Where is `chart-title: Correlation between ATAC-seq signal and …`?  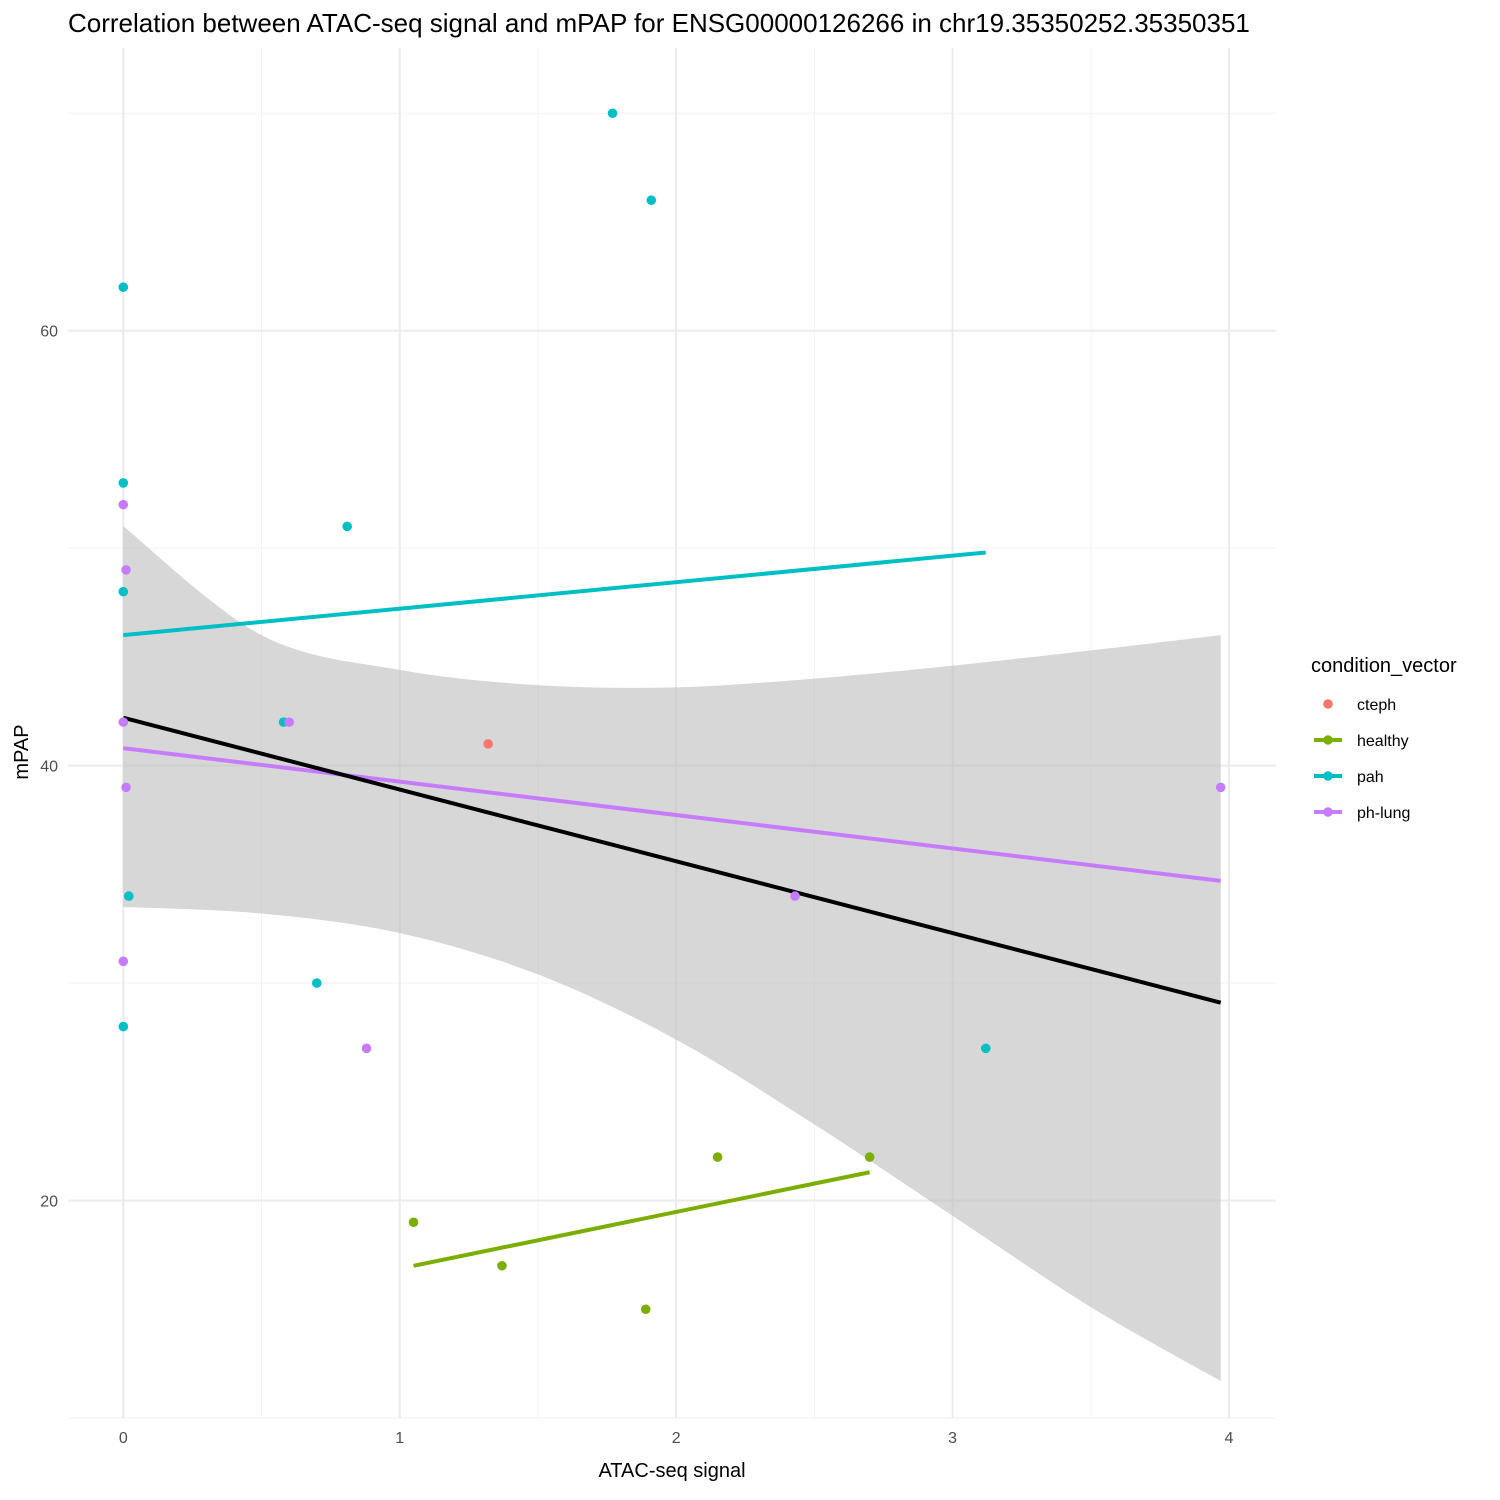
chart-title: Correlation between ATAC-seq signal and … is located at coordinates (659, 23).